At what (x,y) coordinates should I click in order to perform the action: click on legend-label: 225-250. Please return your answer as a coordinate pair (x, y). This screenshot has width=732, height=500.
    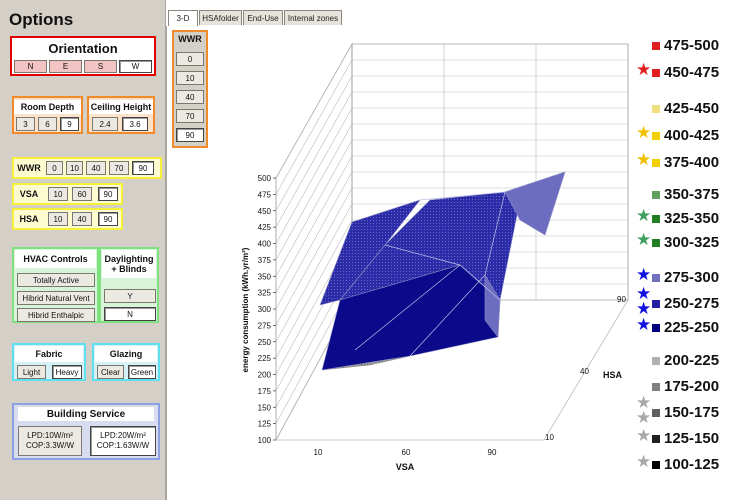
    Looking at the image, I should click on (692, 327).